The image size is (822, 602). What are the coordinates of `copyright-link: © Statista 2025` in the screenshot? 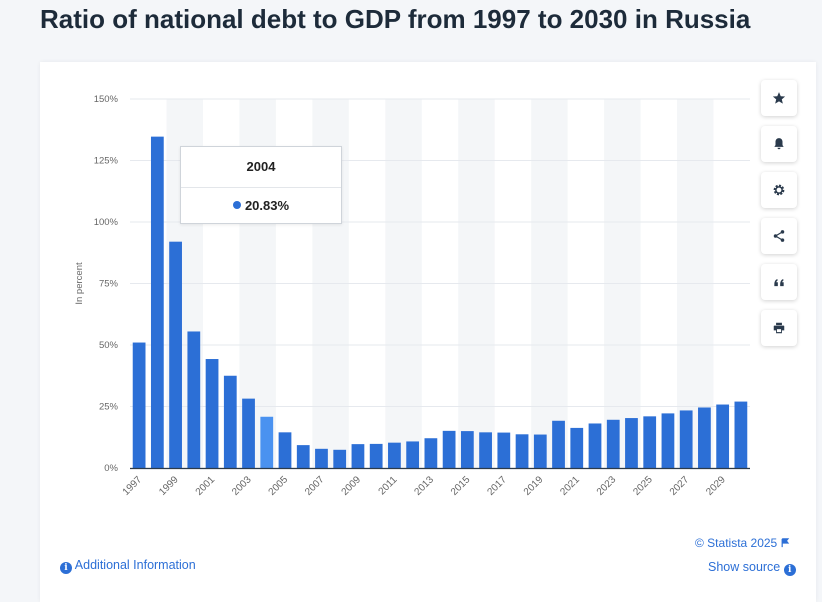 It's located at (742, 543).